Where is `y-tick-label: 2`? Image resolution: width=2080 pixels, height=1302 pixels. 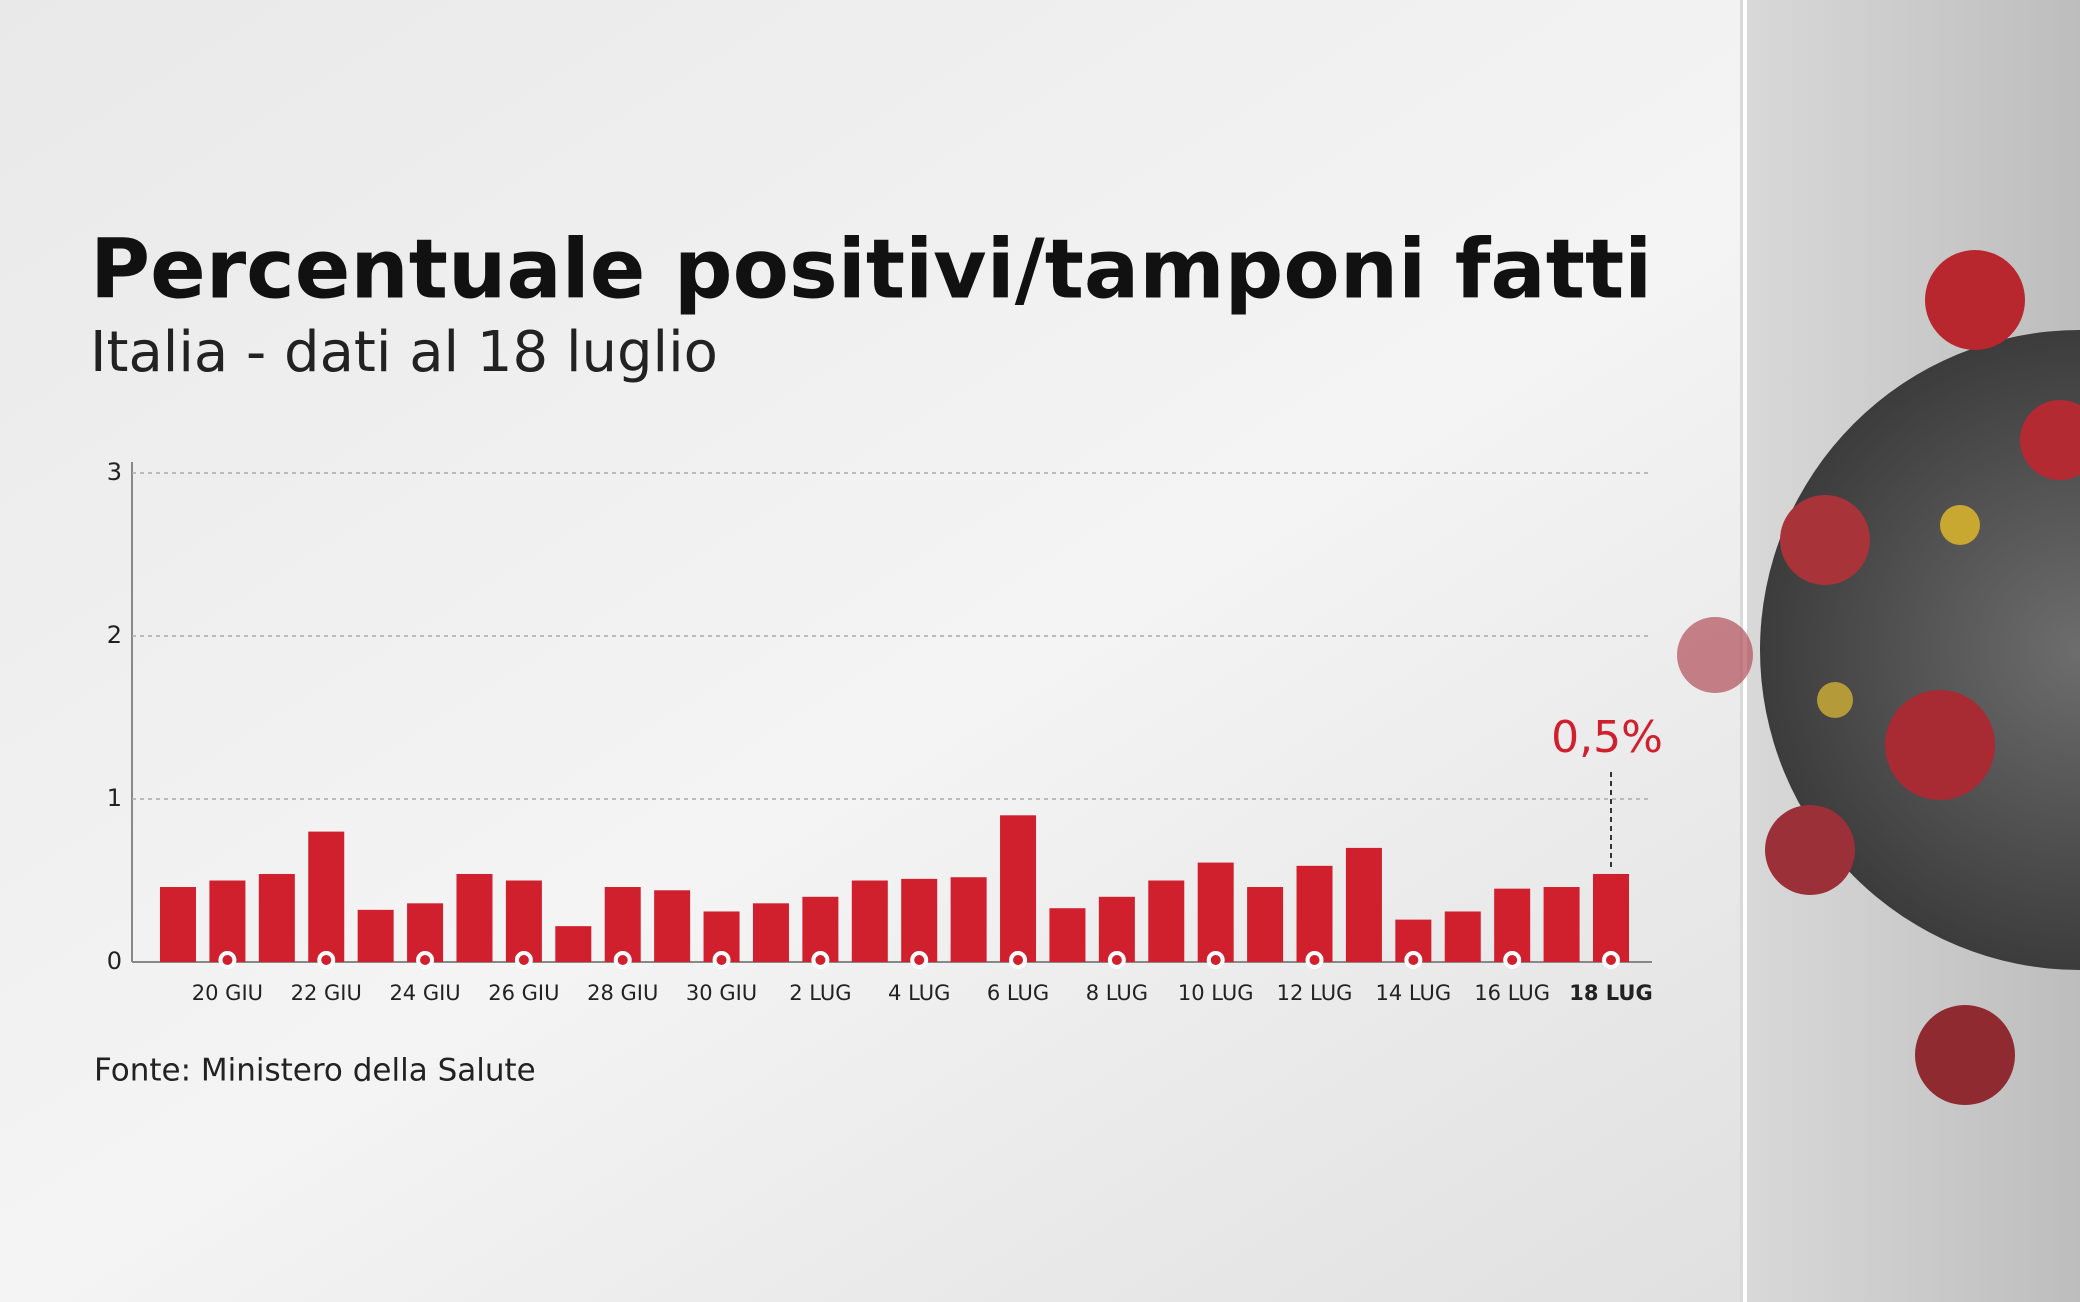 y-tick-label: 2 is located at coordinates (114, 635).